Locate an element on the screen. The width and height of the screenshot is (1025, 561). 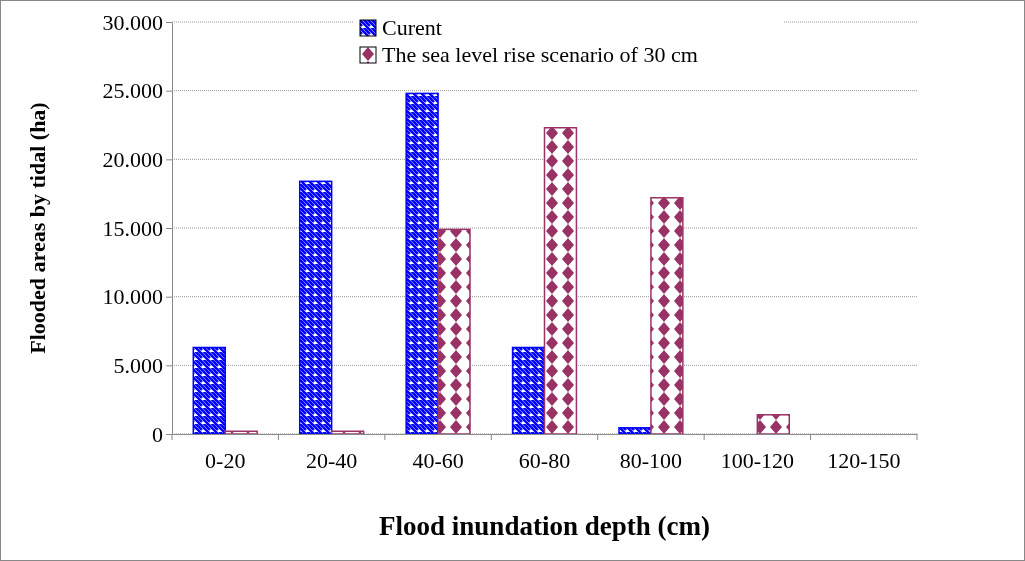
legend-label: Curent is located at coordinates (412, 27).